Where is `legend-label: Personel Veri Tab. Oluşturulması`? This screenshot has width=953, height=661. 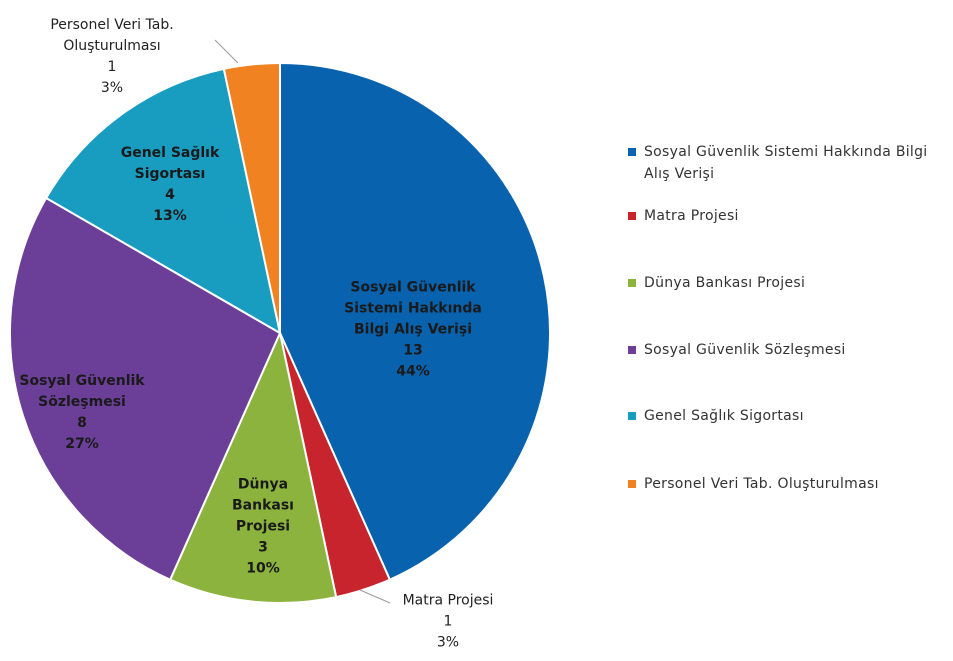 legend-label: Personel Veri Tab. Oluşturulması is located at coordinates (761, 484).